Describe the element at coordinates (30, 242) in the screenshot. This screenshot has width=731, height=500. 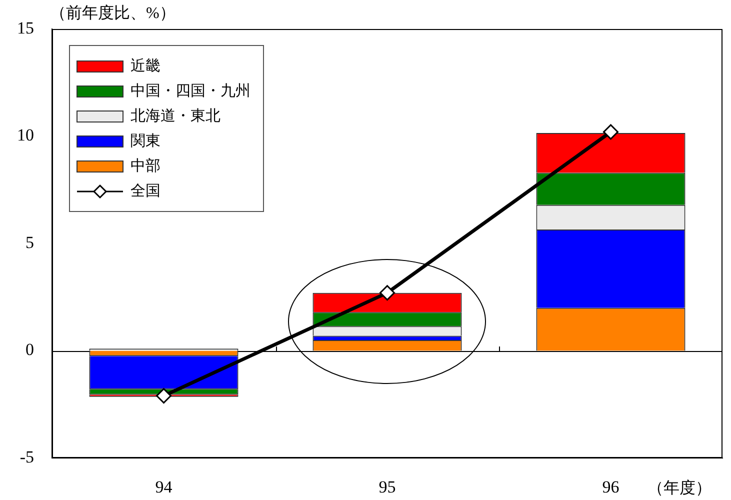
I see `y-tick-label: 5` at that location.